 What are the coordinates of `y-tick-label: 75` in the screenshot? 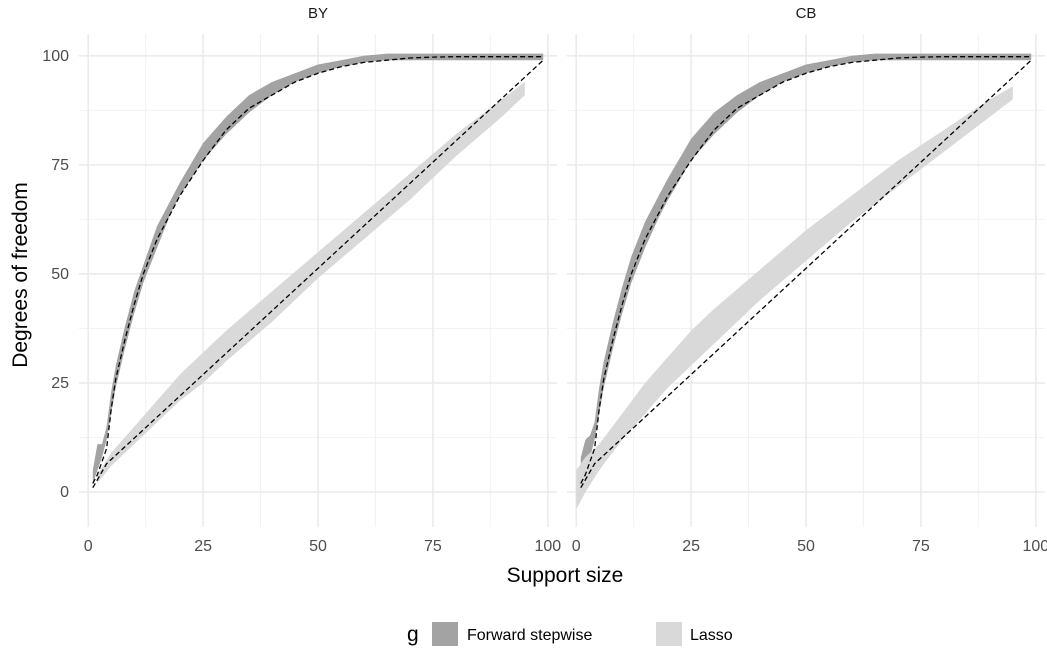 It's located at (60, 165).